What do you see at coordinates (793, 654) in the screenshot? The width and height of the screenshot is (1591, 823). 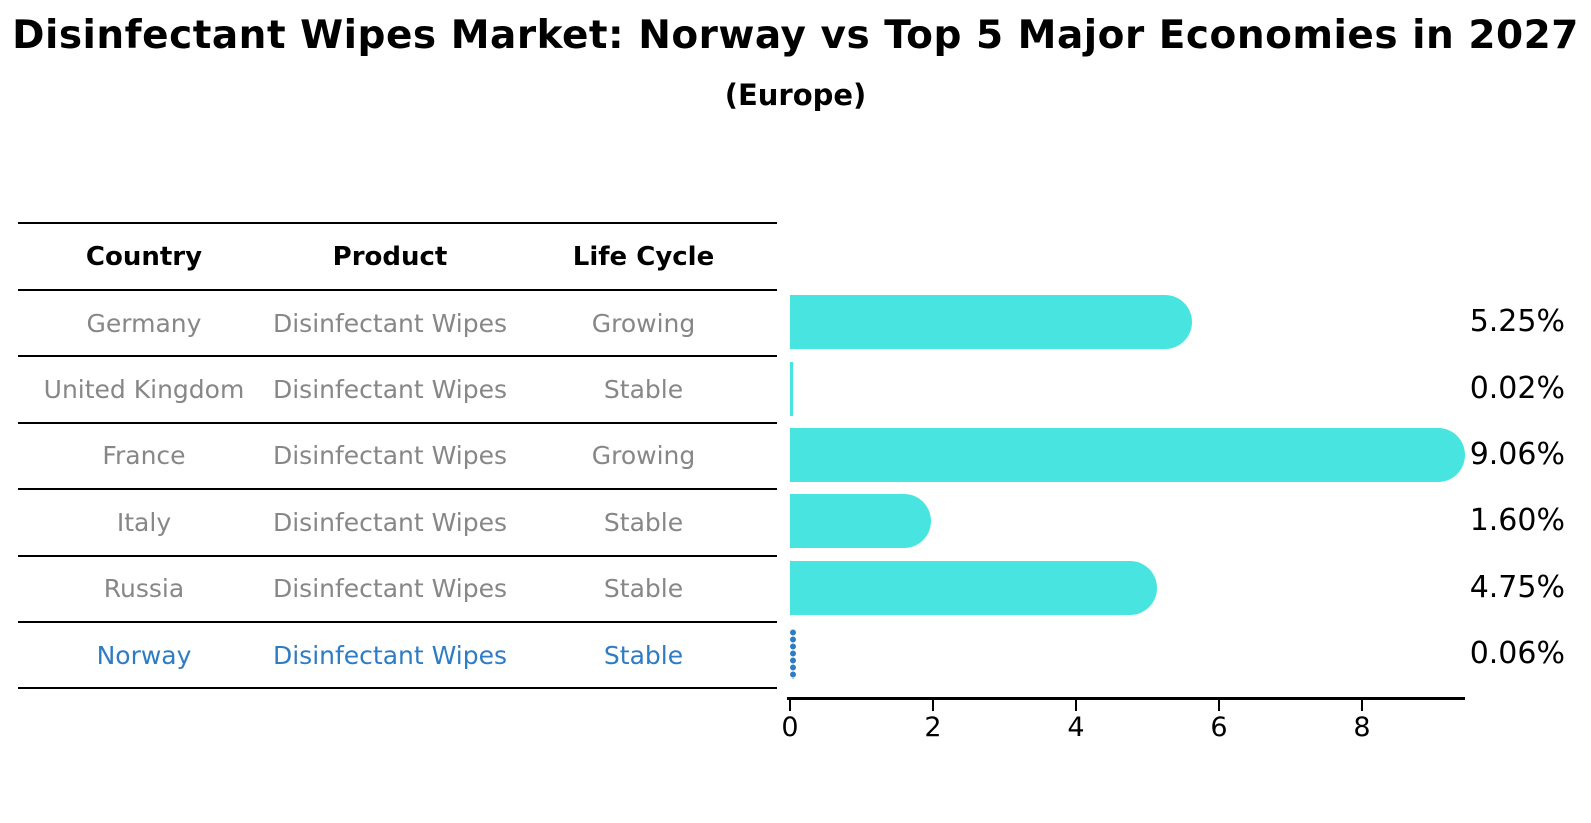 I see `bar-norway` at bounding box center [793, 654].